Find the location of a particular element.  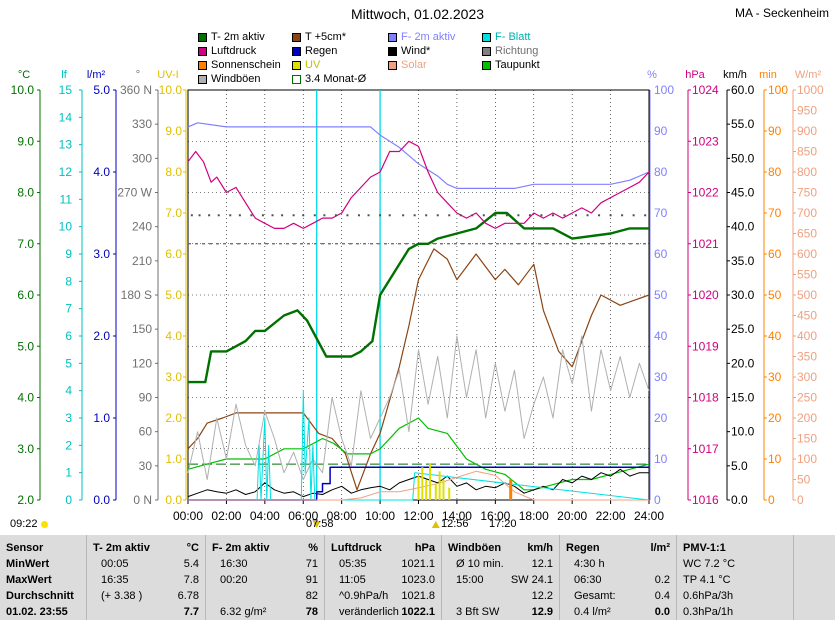

axis-label-min: 80 is located at coordinates (775, 172).